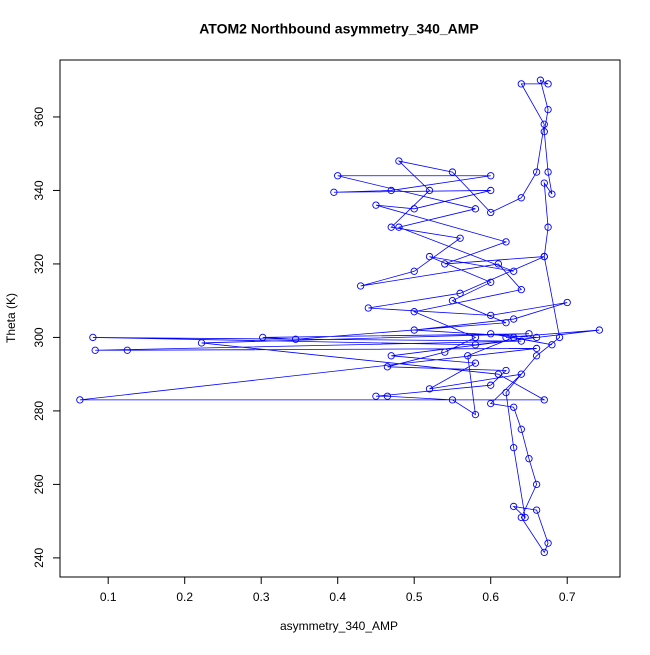  I want to click on x-tick-label: 0.1, so click(108, 597).